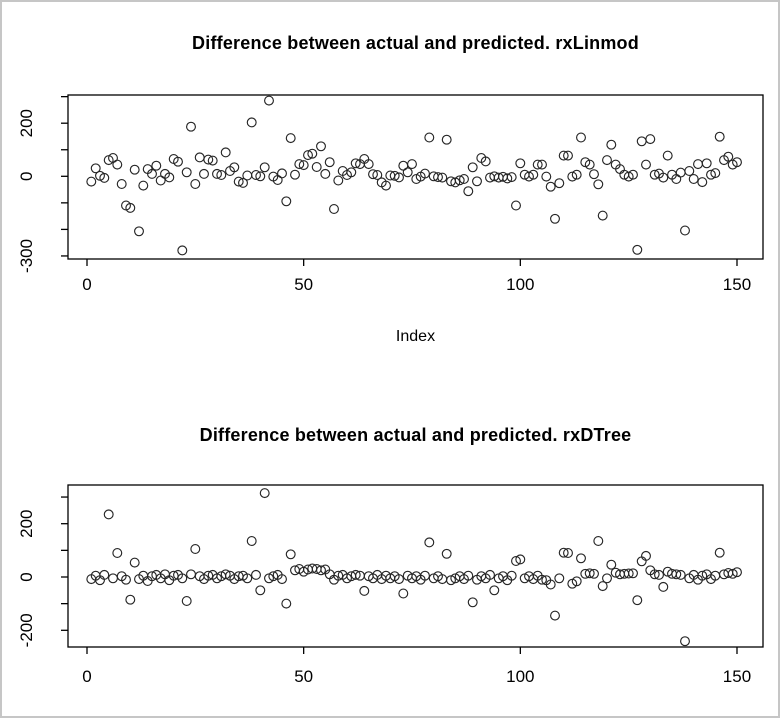  Describe the element at coordinates (26, 176) in the screenshot. I see `y-tick-label: 0` at that location.